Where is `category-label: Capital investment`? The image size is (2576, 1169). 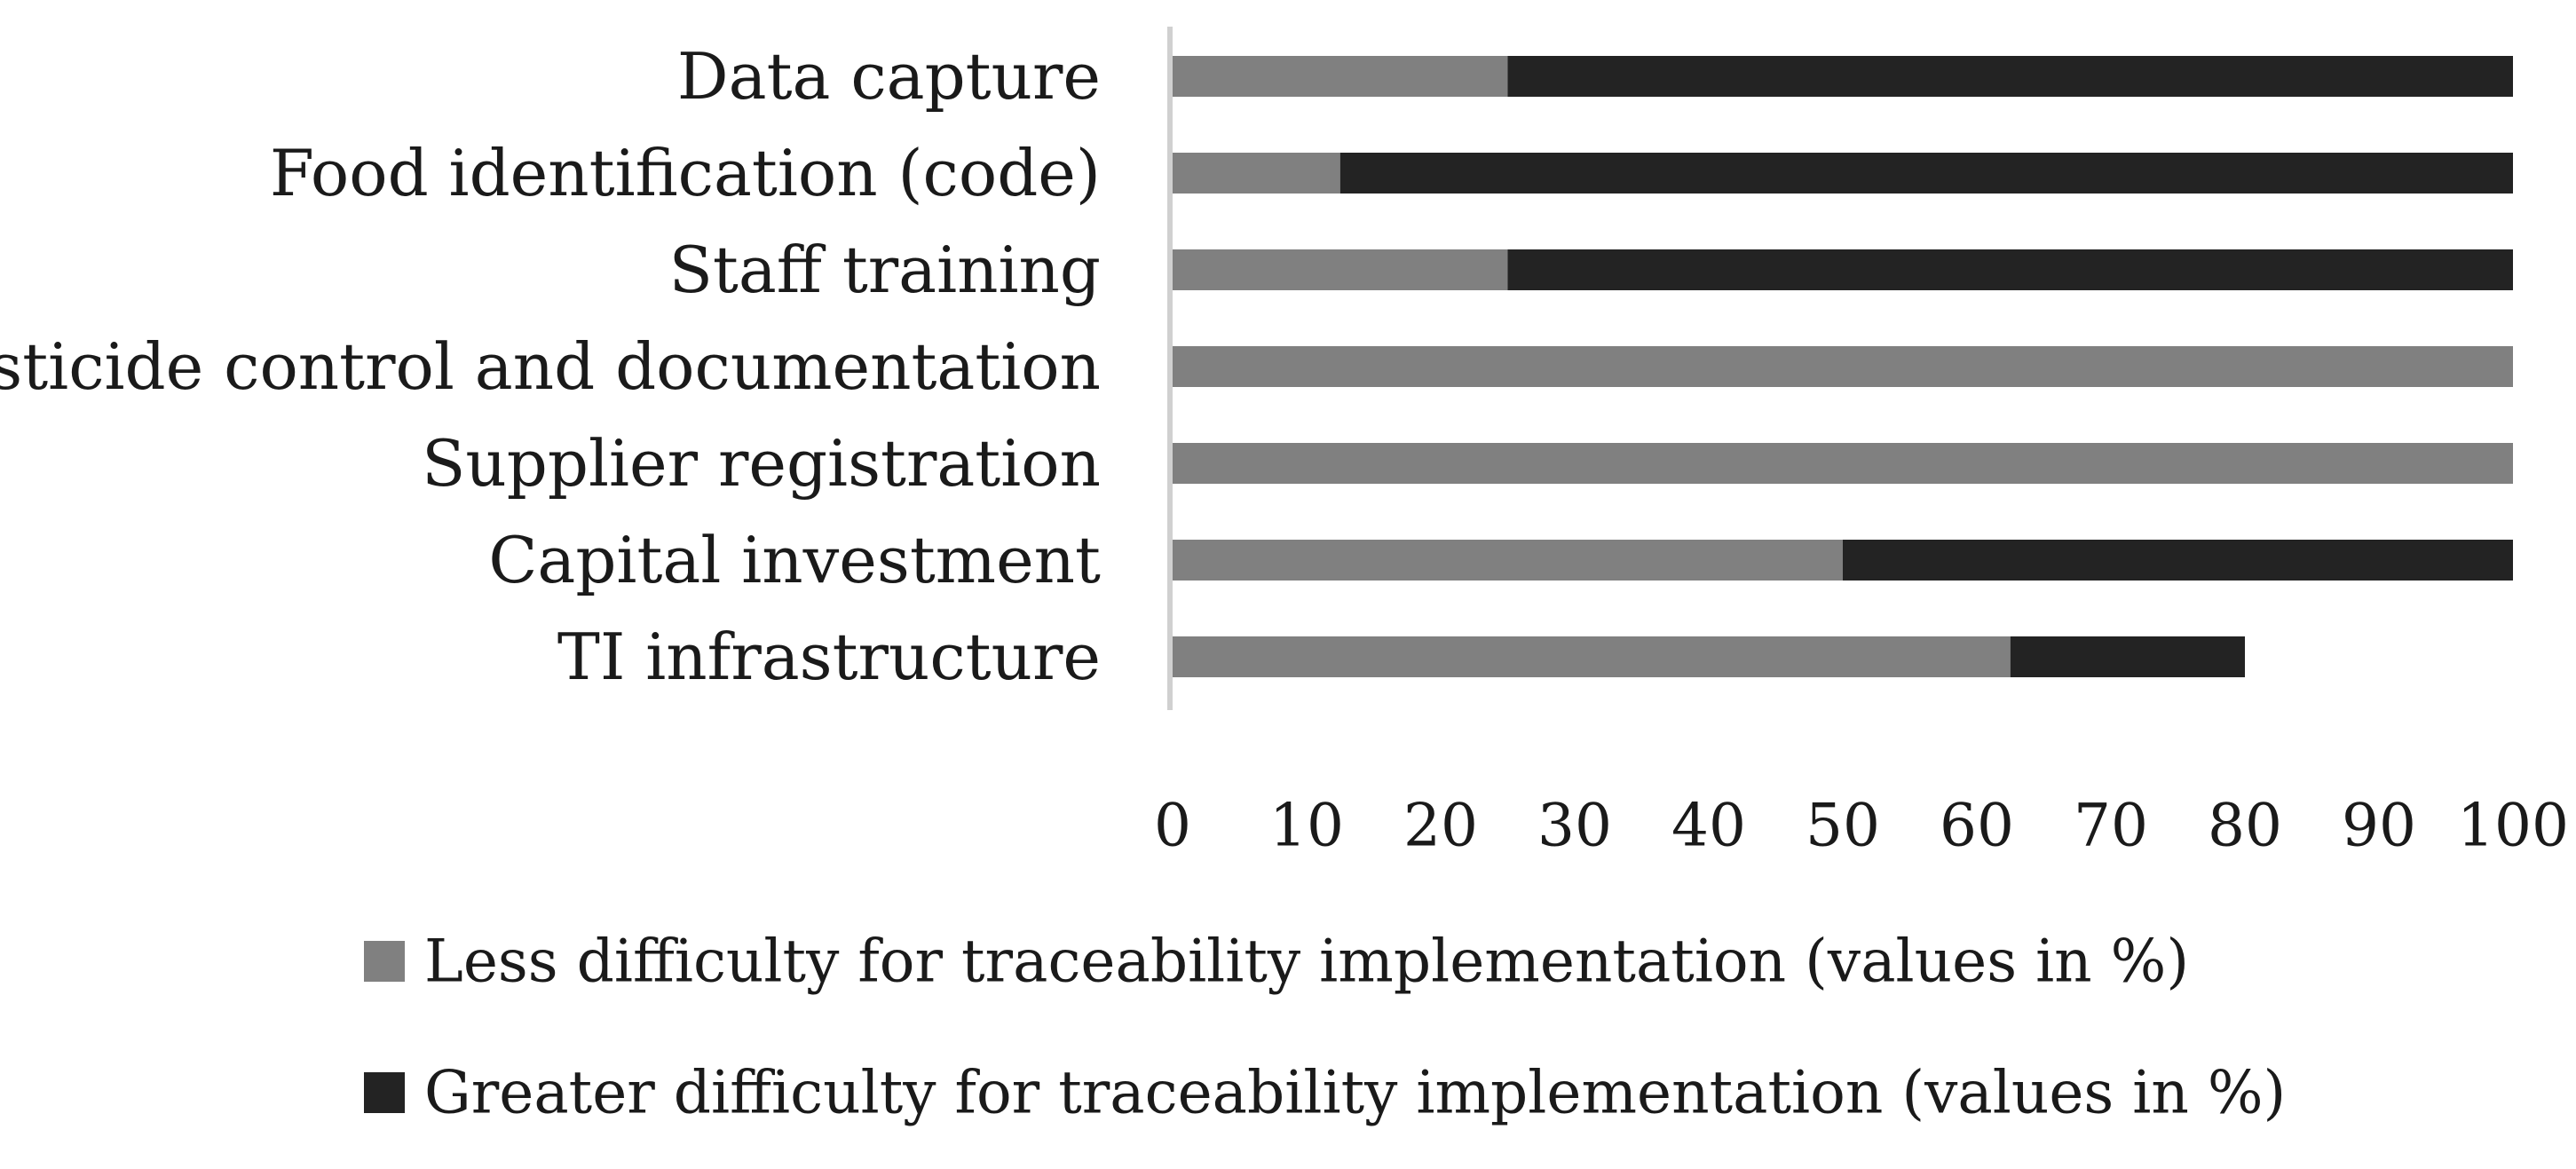 category-label: Capital investment is located at coordinates (794, 560).